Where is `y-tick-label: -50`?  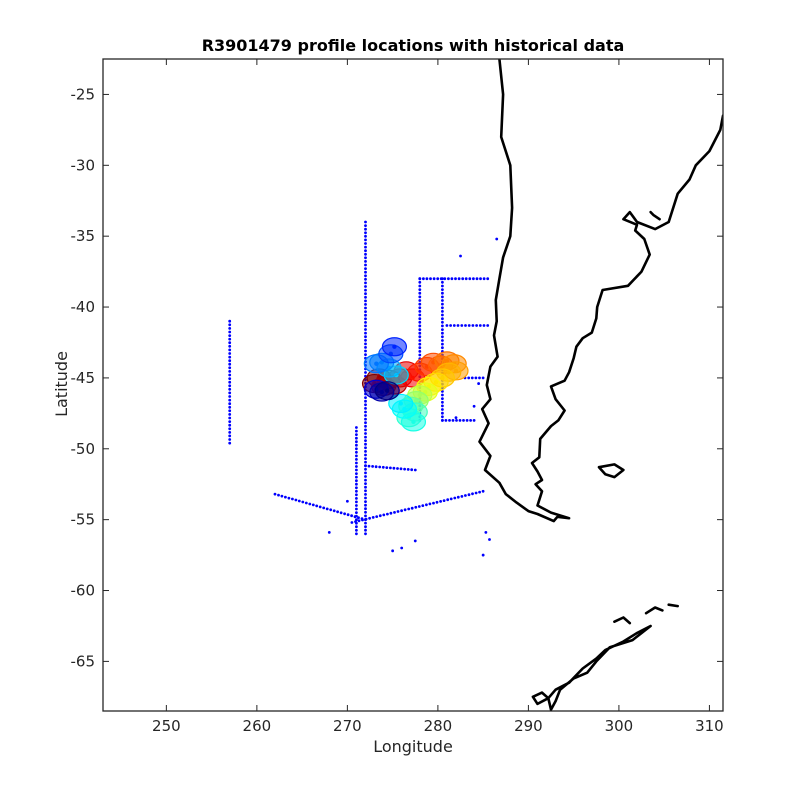 y-tick-label: -50 is located at coordinates (83, 449).